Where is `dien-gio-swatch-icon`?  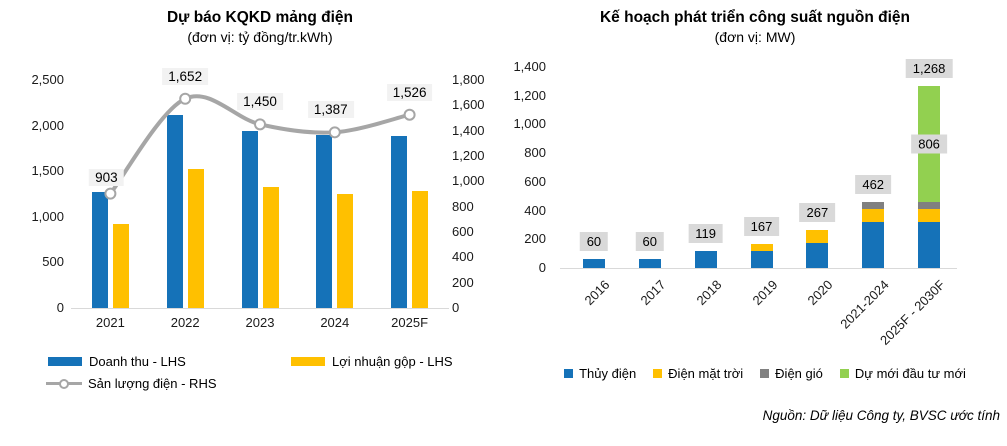
dien-gio-swatch-icon is located at coordinates (765, 373).